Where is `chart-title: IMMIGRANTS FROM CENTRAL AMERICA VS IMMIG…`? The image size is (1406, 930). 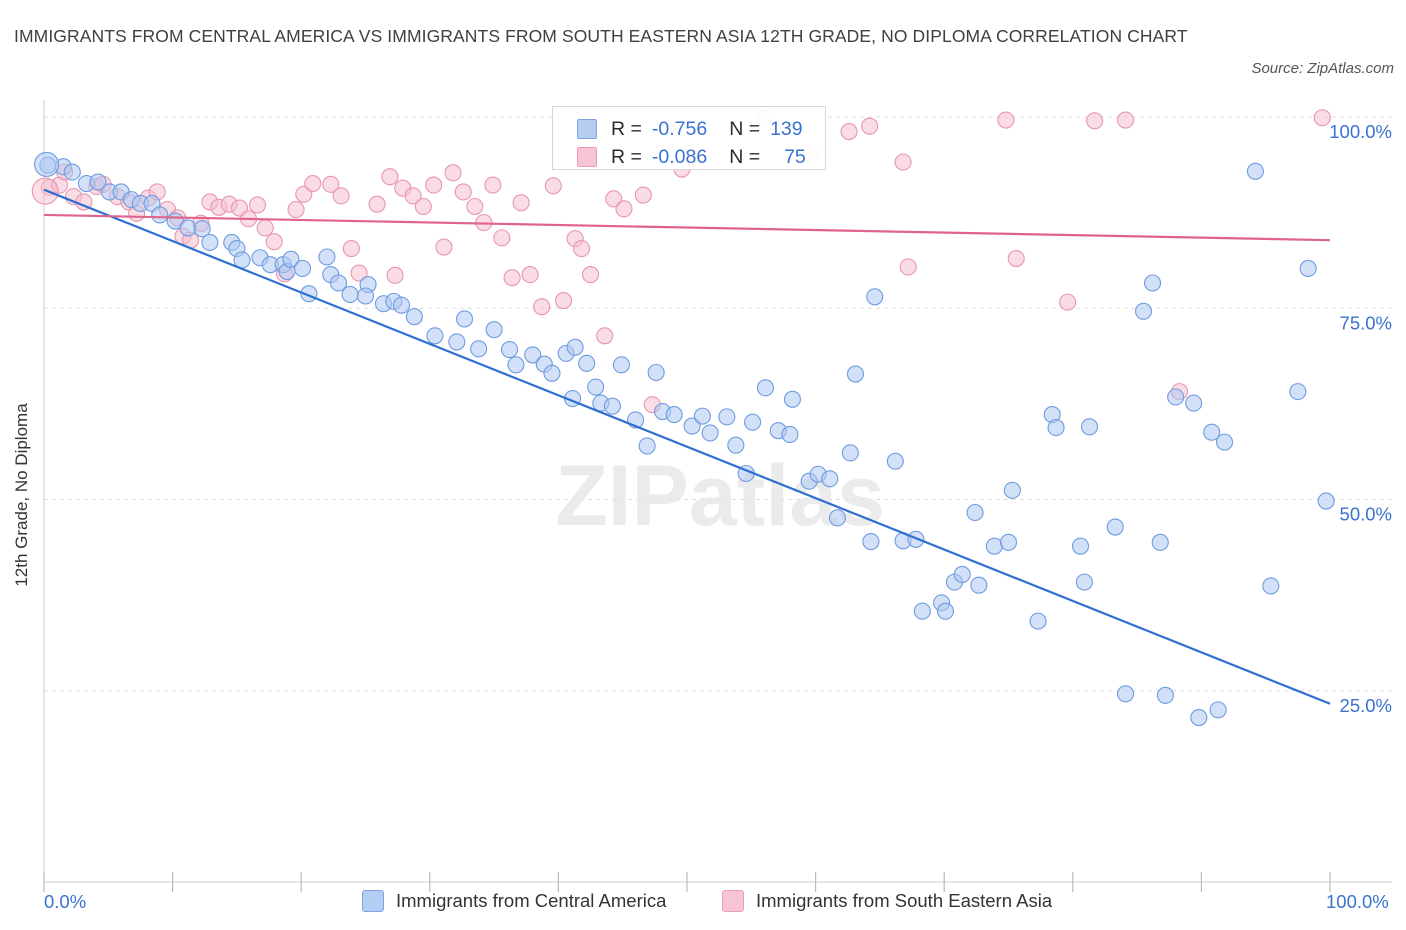
chart-title: IMMIGRANTS FROM CENTRAL AMERICA VS IMMIG… is located at coordinates (601, 36).